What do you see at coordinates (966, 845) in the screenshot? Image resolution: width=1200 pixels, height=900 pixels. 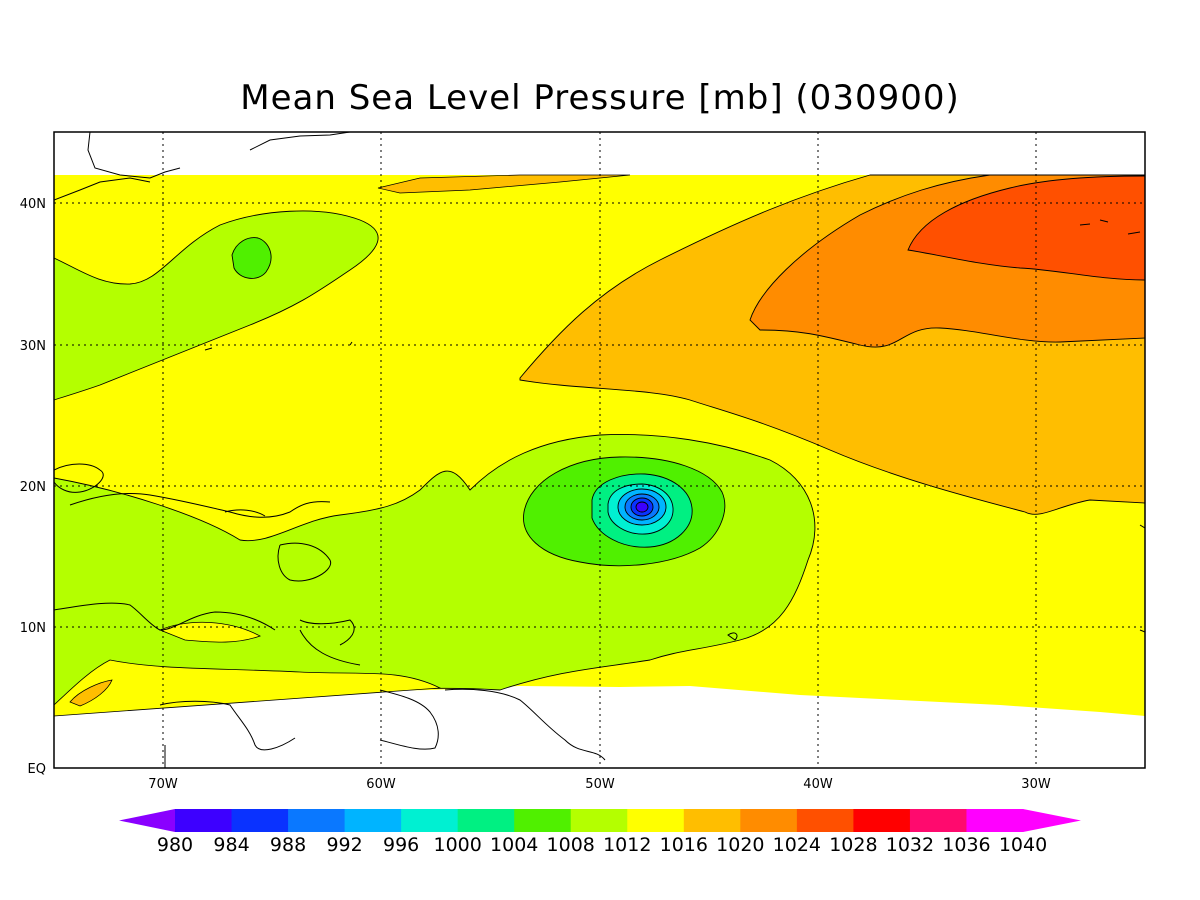 I see `colorbar-label: 1036` at bounding box center [966, 845].